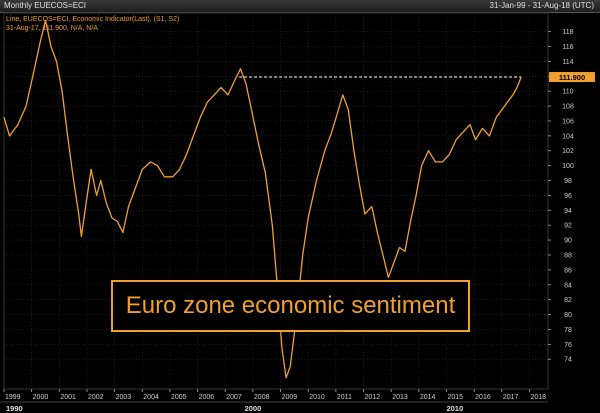 This screenshot has height=413, width=600. What do you see at coordinates (567, 92) in the screenshot?
I see `y-tick-label: 110` at bounding box center [567, 92].